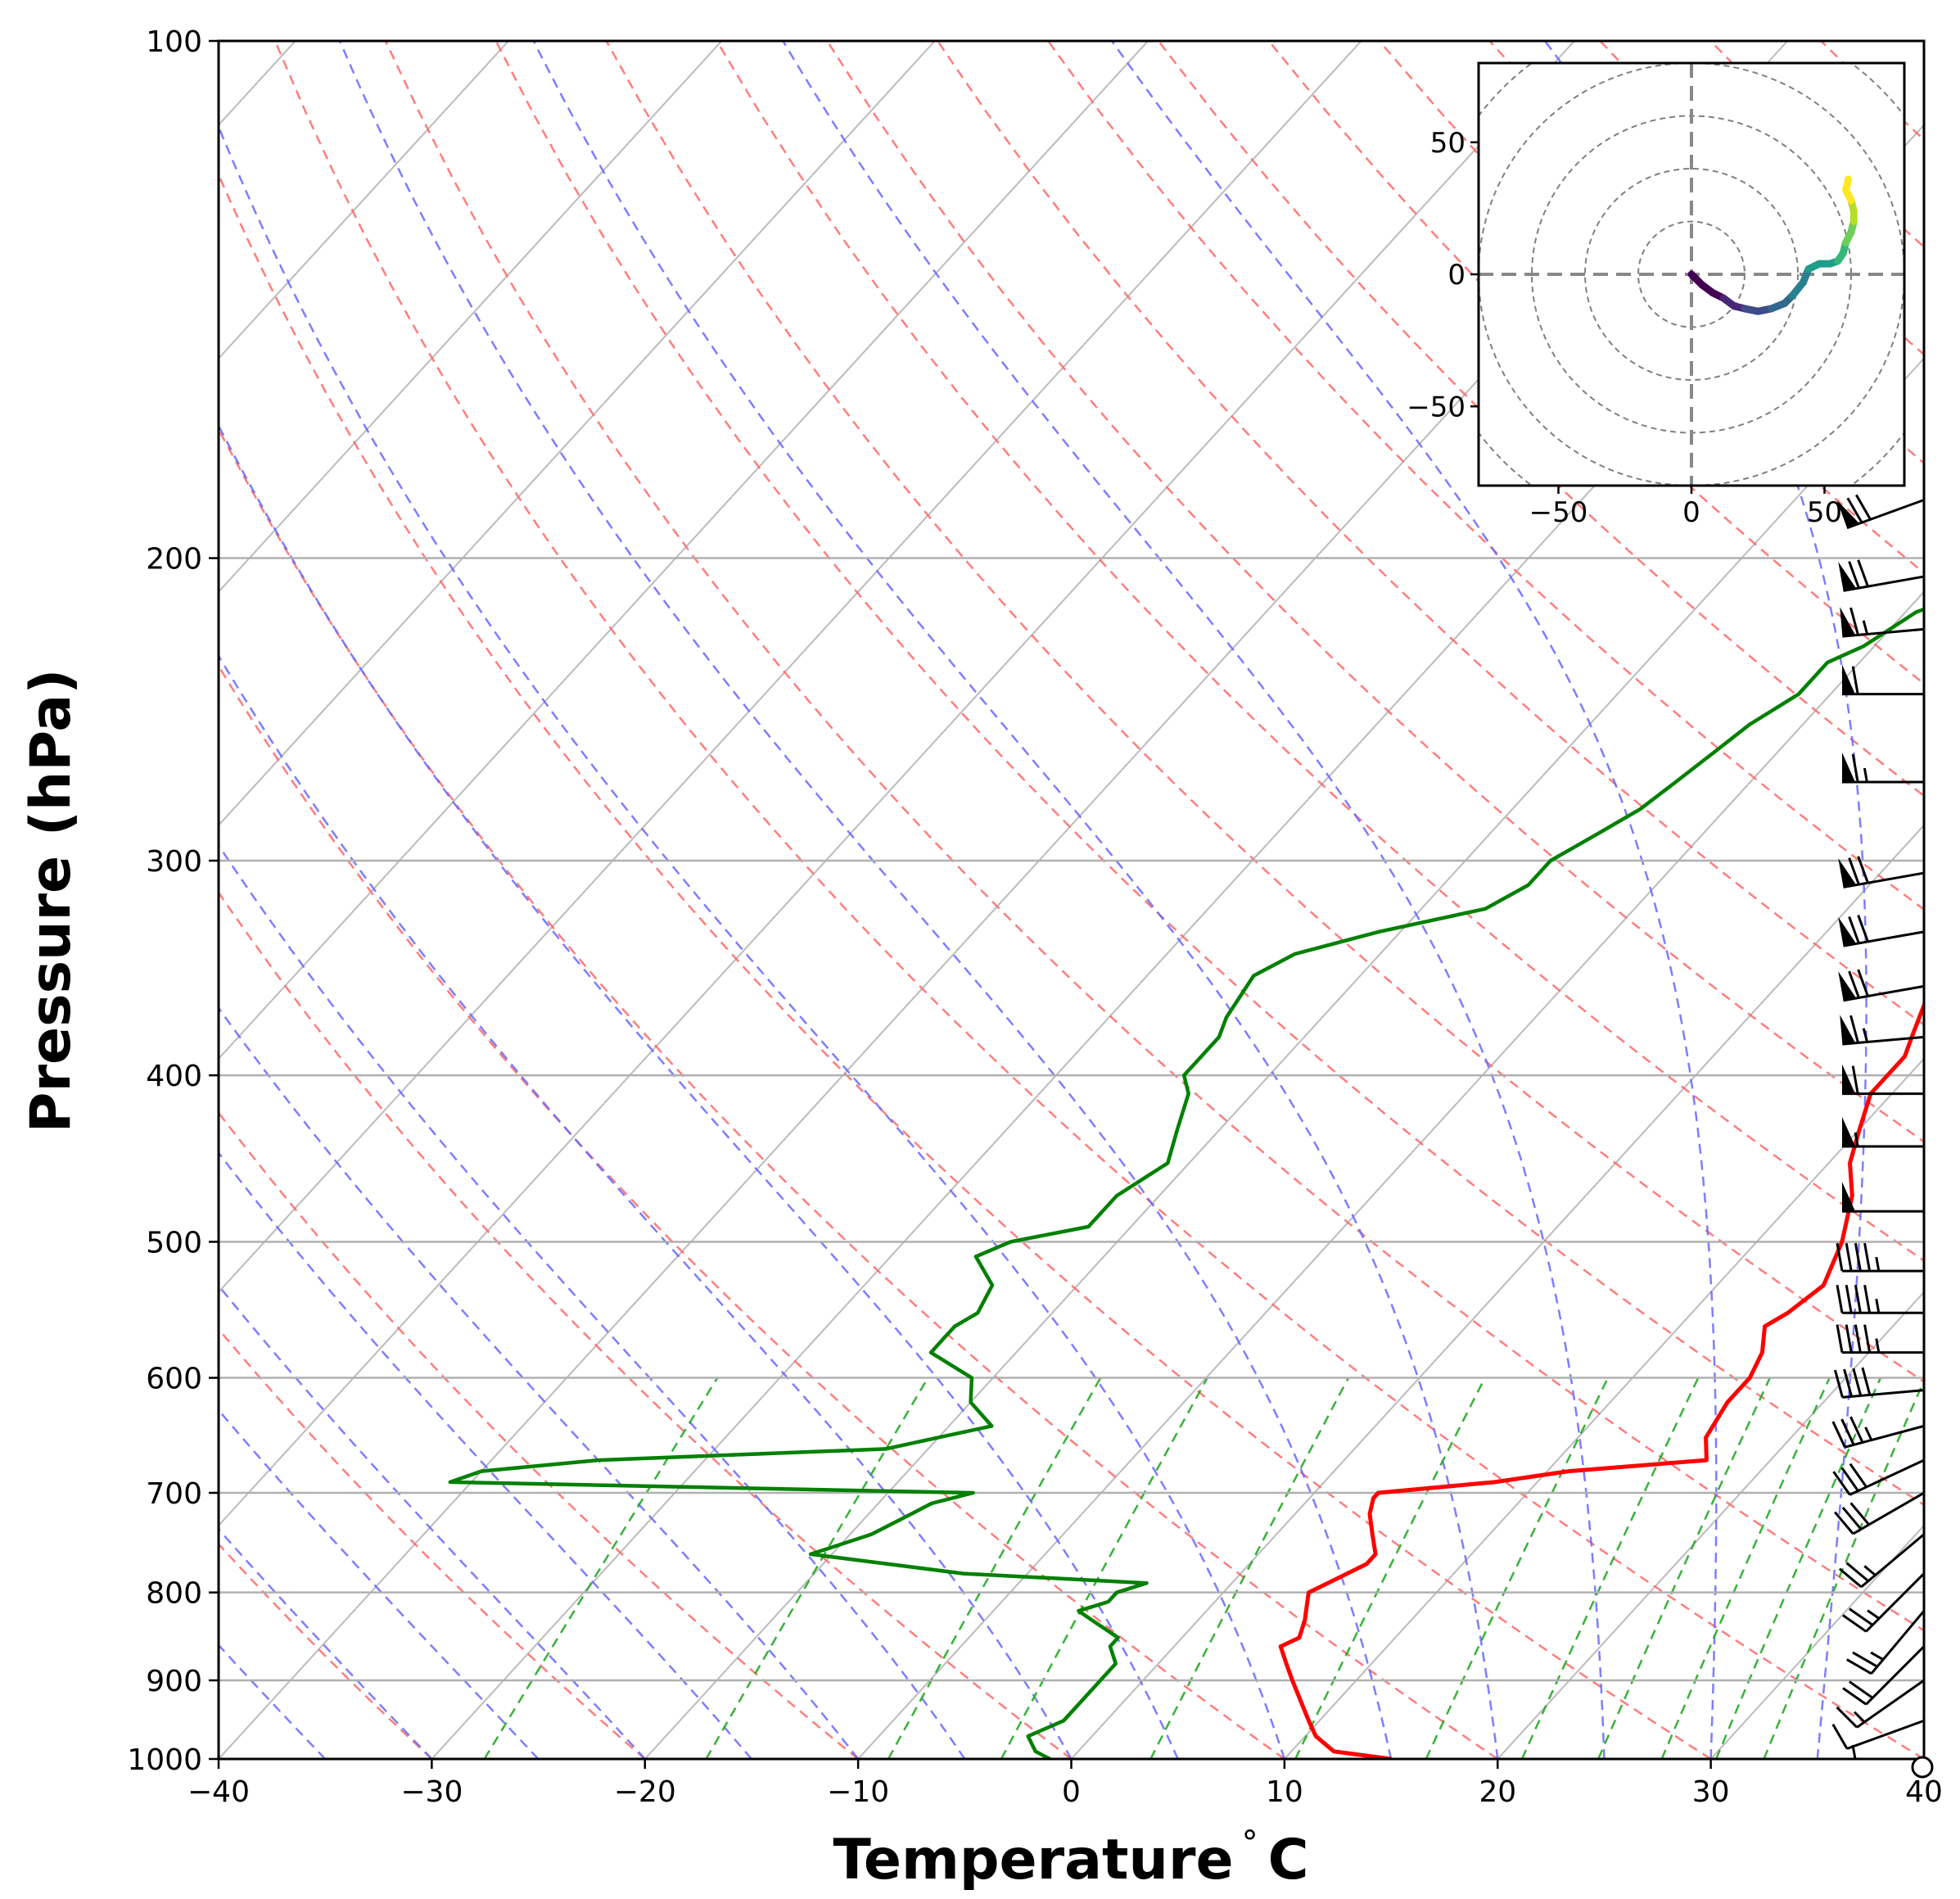 The image size is (1960, 1899). I want to click on dry-adiabat-line, so click(433, 1543).